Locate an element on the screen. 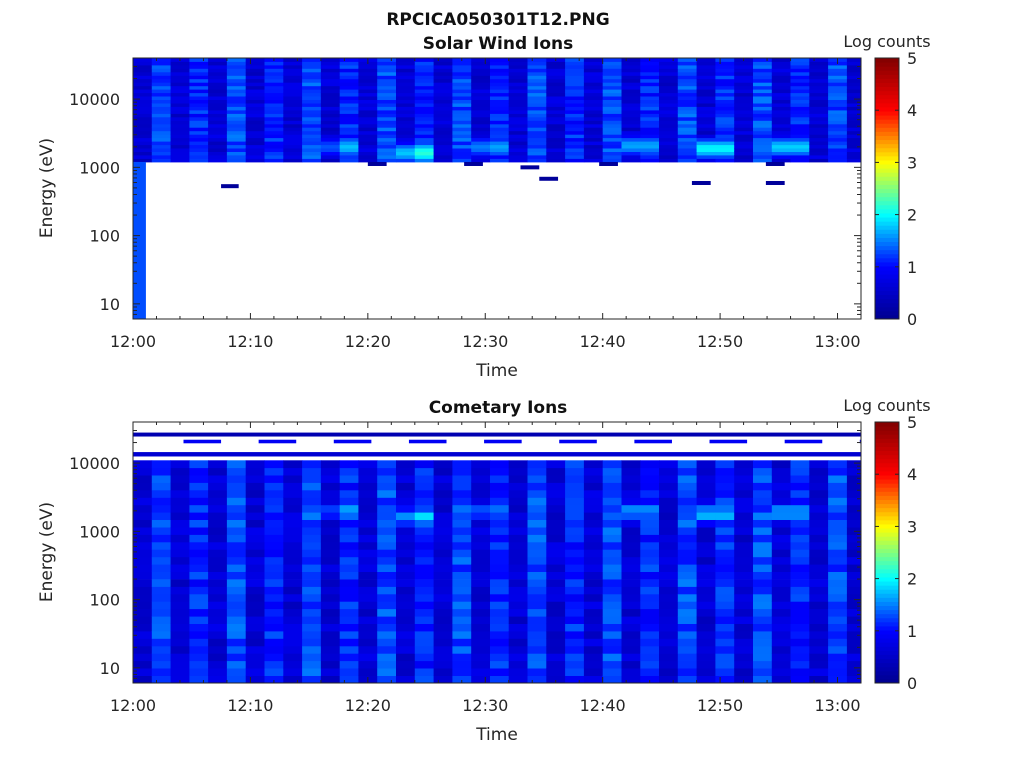 The width and height of the screenshot is (1024, 768). x-tick-label: 12:40 is located at coordinates (603, 341).